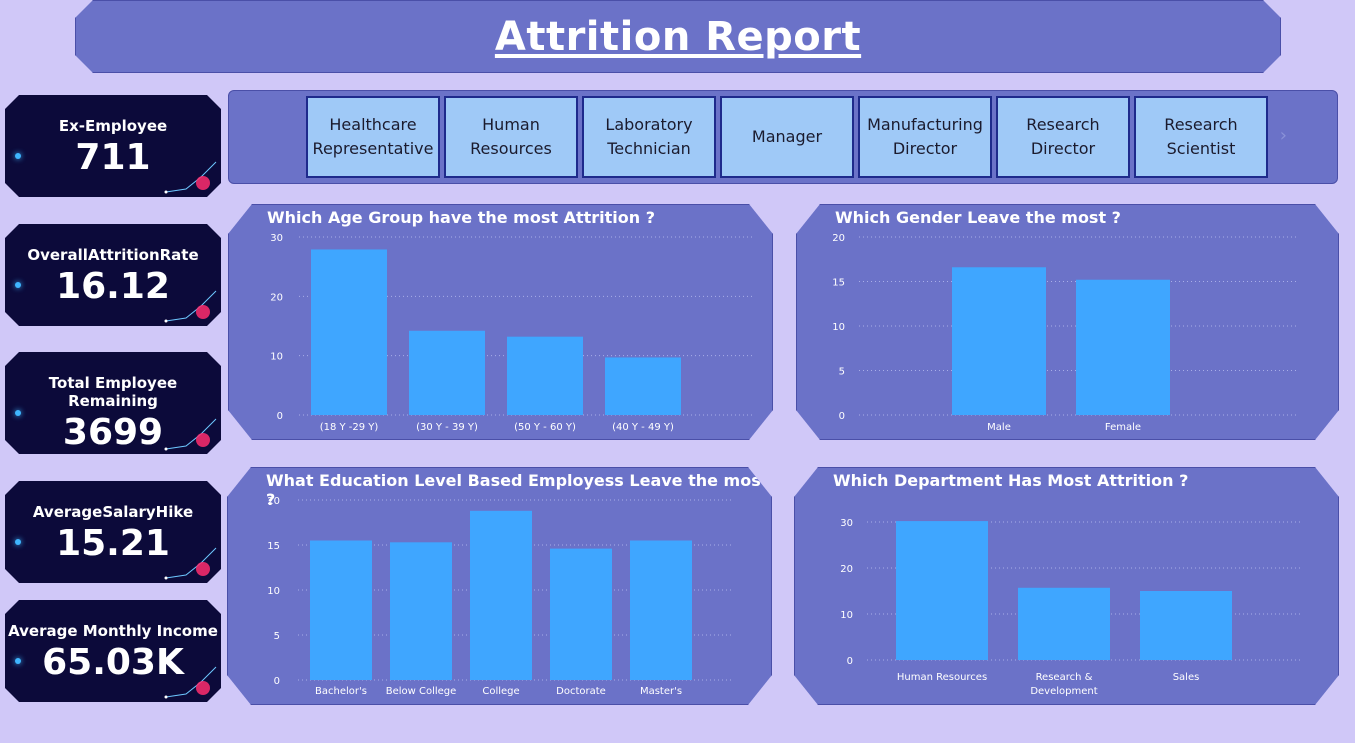 The width and height of the screenshot is (1355, 743). What do you see at coordinates (1063, 684) in the screenshot?
I see `x-tick-label: Research & Development` at bounding box center [1063, 684].